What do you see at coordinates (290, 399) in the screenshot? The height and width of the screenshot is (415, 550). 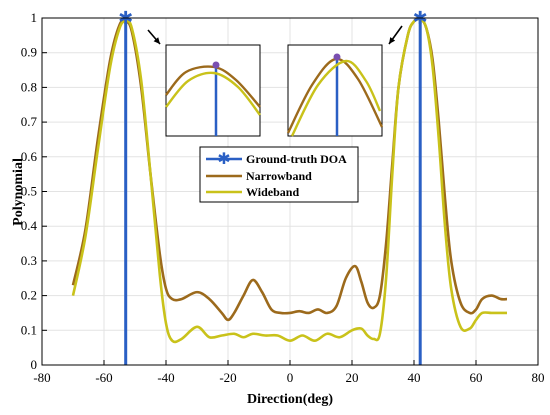 I see `x-axis-label: Direction(deg)` at bounding box center [290, 399].